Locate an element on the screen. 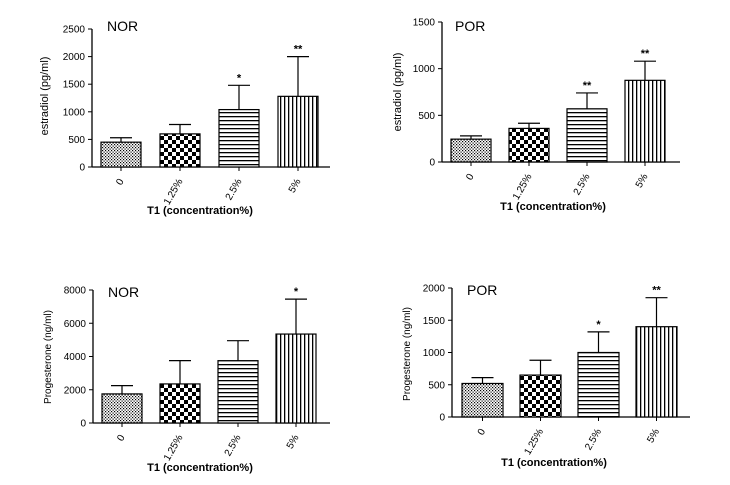  plot-area: 0 500 1000 1500 2000 0 1.25% 2.5% * 5% ** is located at coordinates (556, 370).